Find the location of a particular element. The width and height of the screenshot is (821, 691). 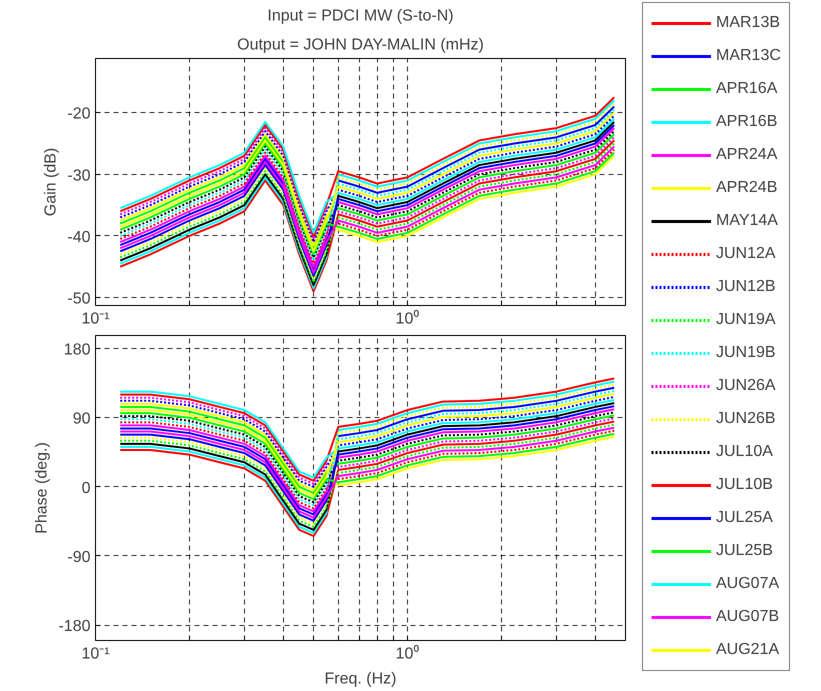

legend-label: JUN19A is located at coordinates (746, 320).